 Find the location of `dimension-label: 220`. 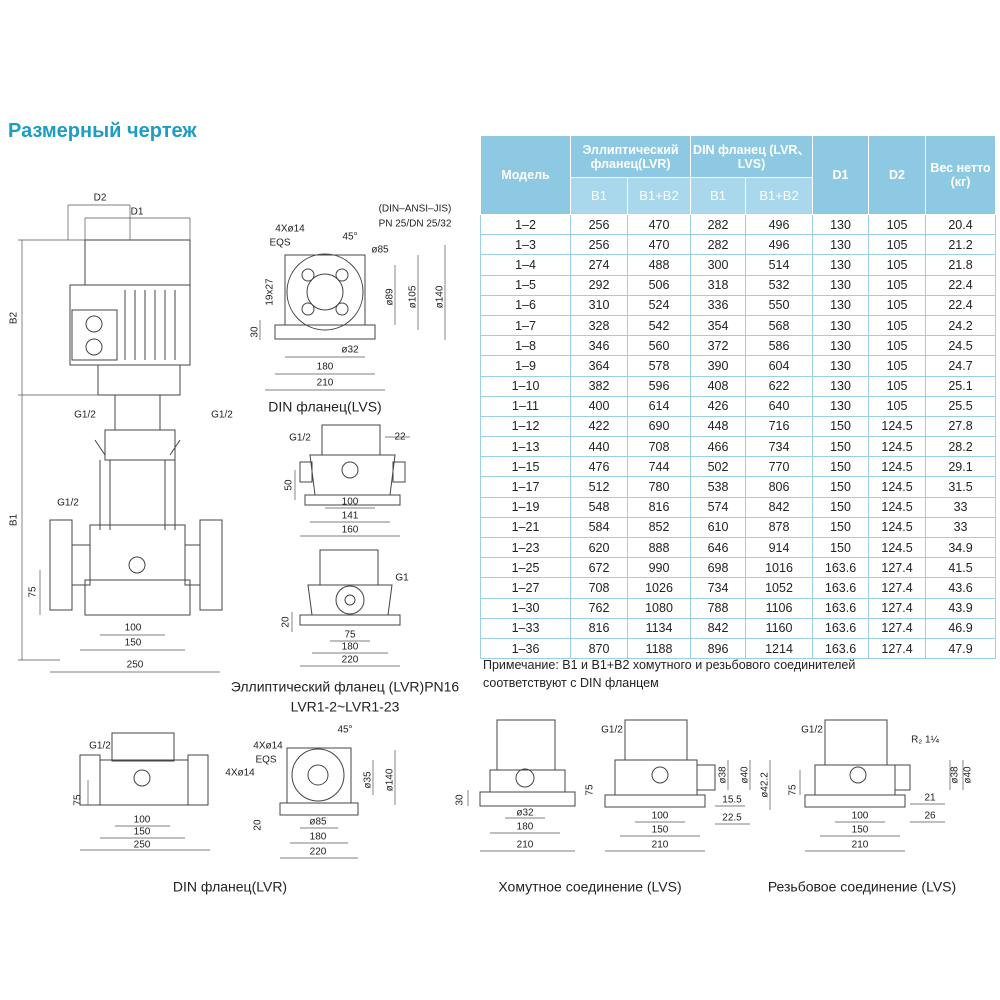

dimension-label: 220 is located at coordinates (350, 660).